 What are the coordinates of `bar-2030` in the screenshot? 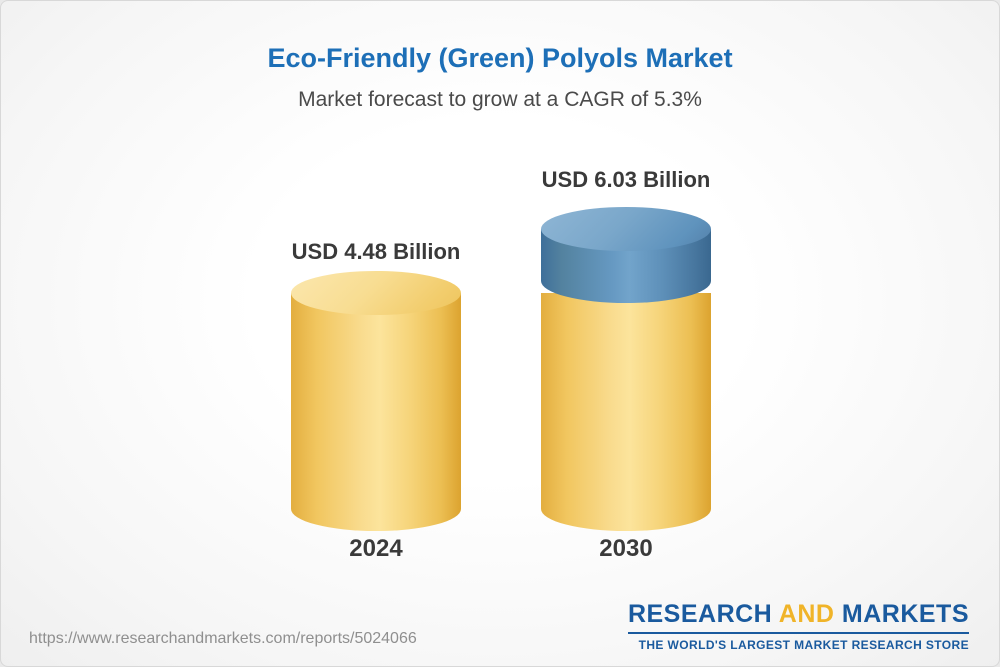 It's located at (626, 370).